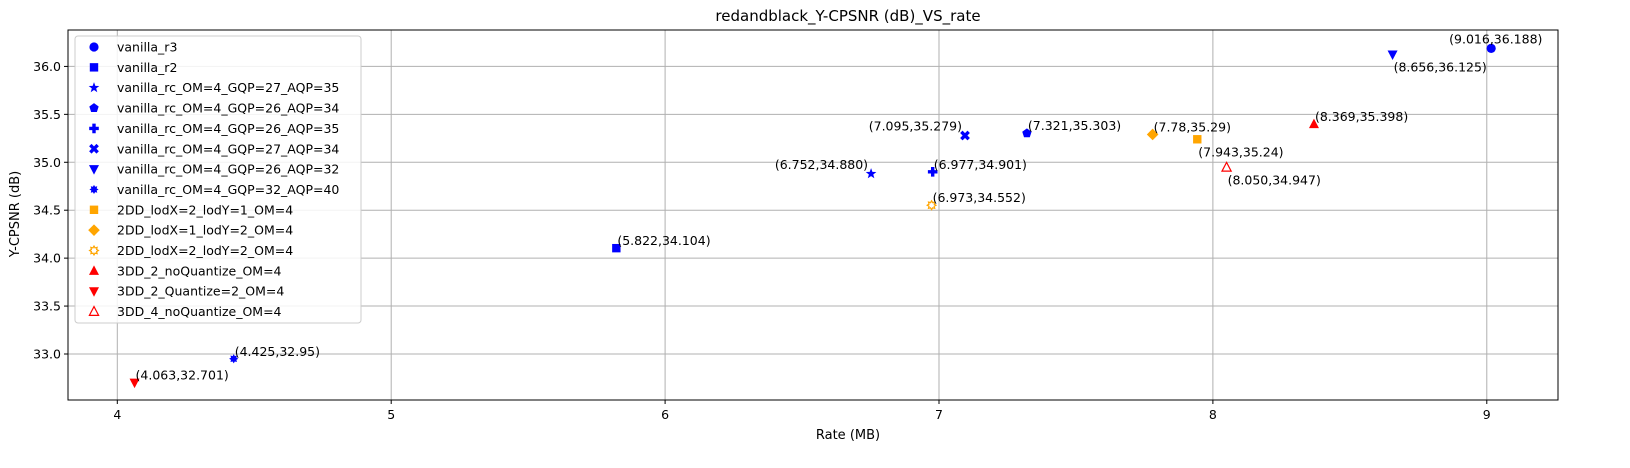 The width and height of the screenshot is (1630, 468). I want to click on legend-box, so click(218, 179).